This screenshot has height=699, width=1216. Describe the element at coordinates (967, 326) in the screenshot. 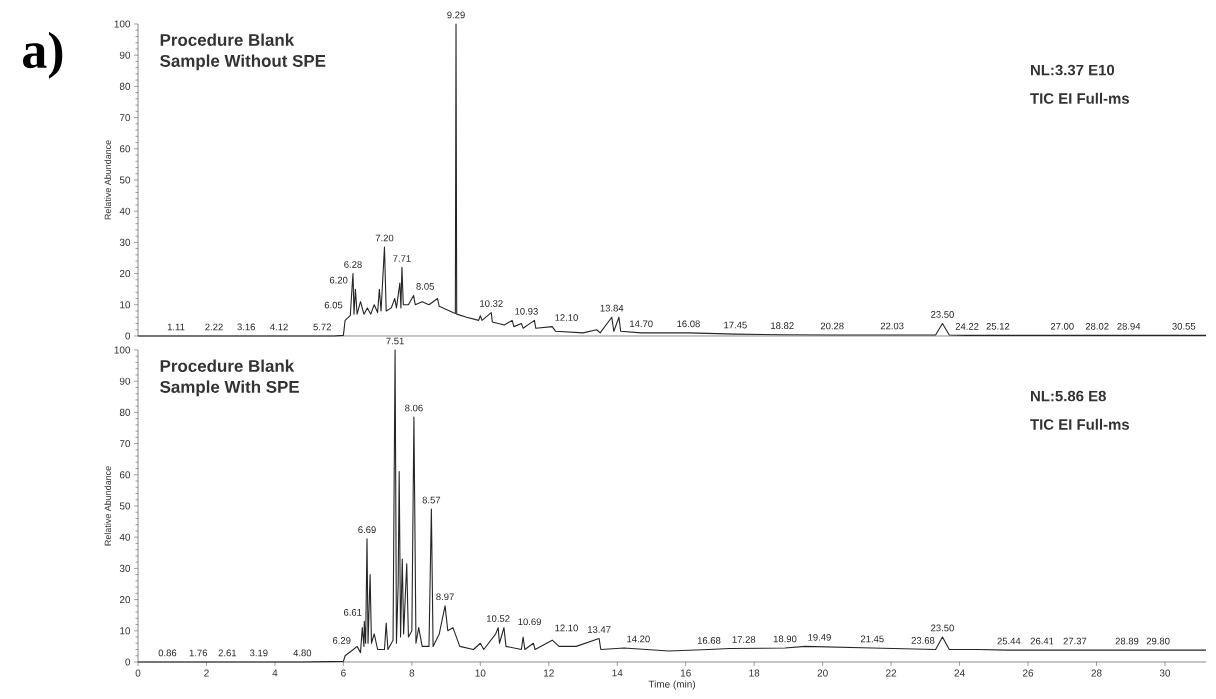

I see `annotation: 24.22` at that location.